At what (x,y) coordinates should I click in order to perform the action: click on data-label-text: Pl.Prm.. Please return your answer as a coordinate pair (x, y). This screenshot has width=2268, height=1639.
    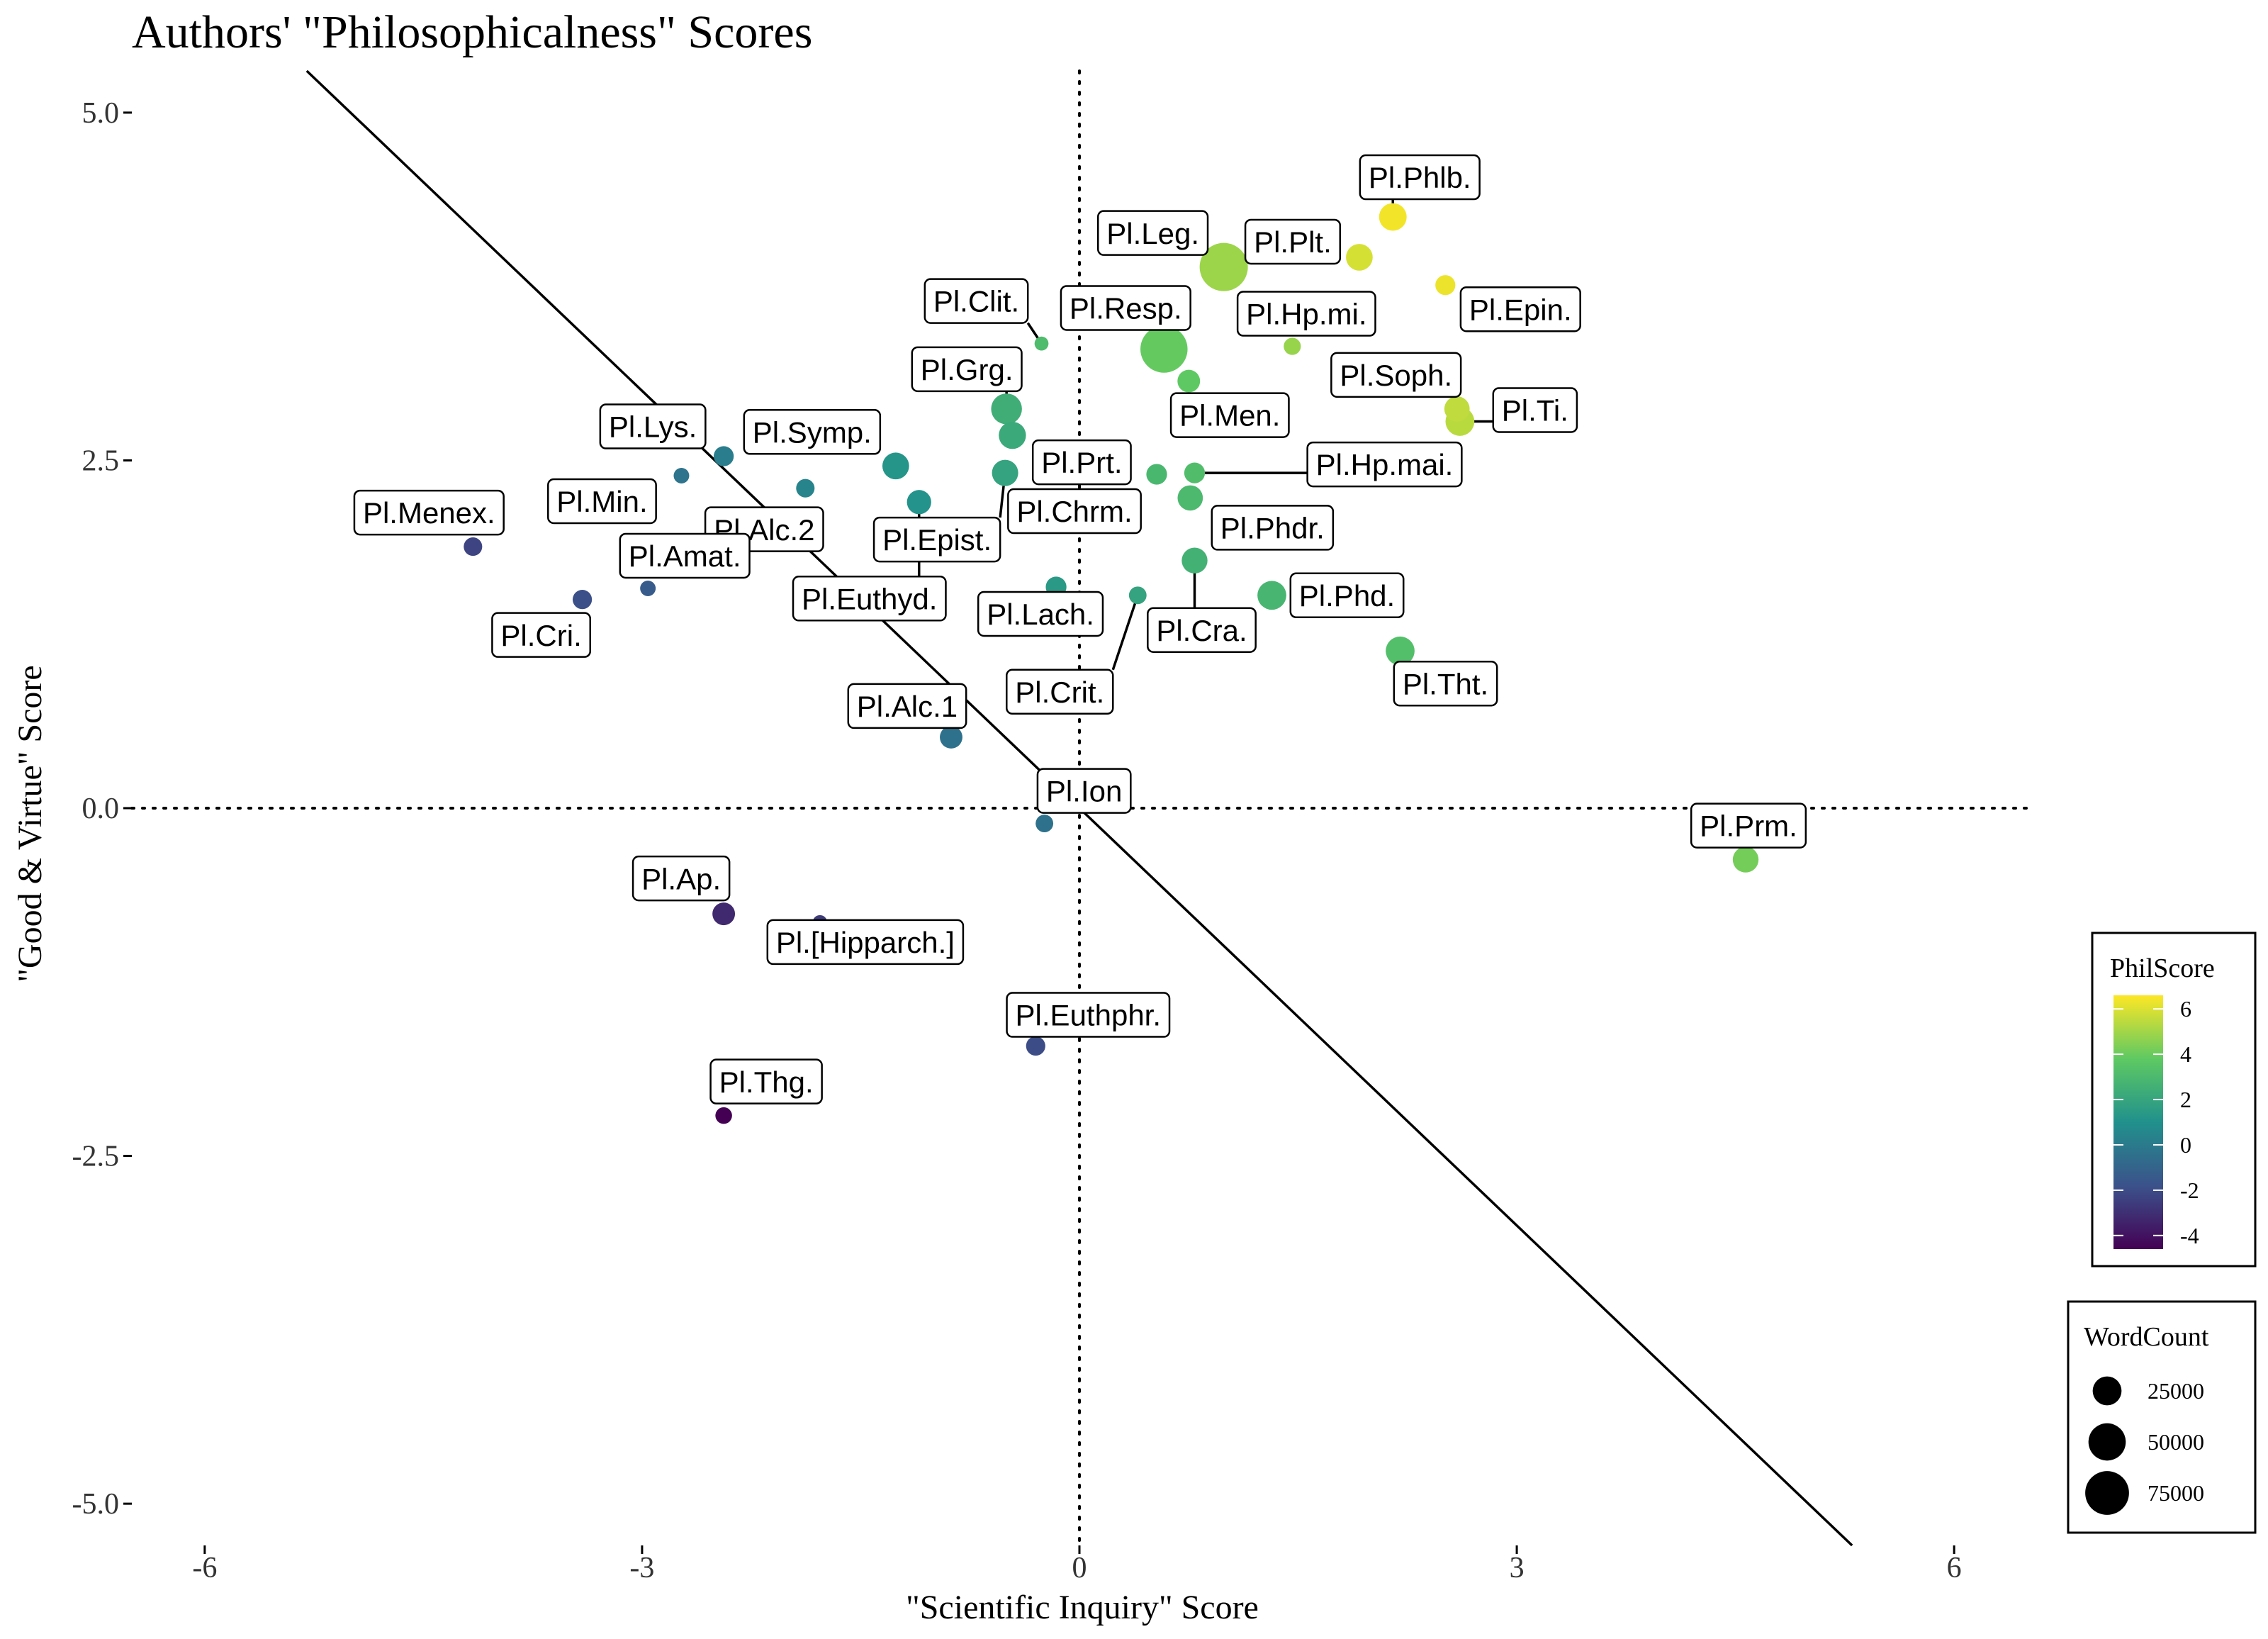
    Looking at the image, I should click on (1748, 826).